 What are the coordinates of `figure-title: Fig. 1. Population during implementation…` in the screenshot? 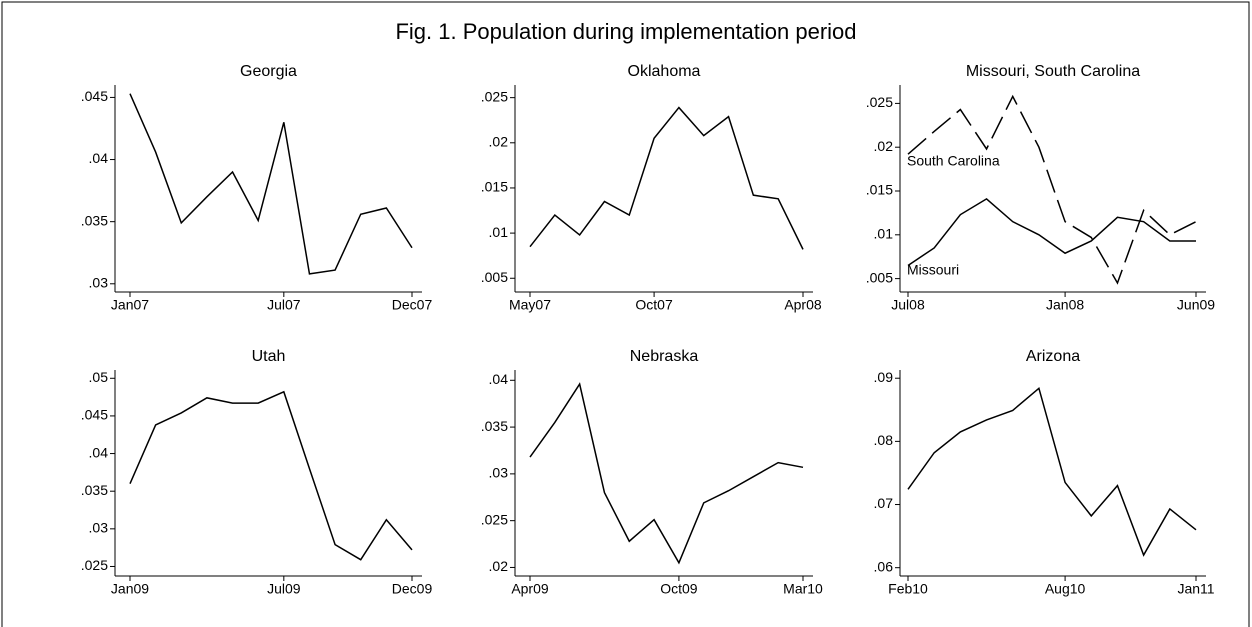 It's located at (625, 31).